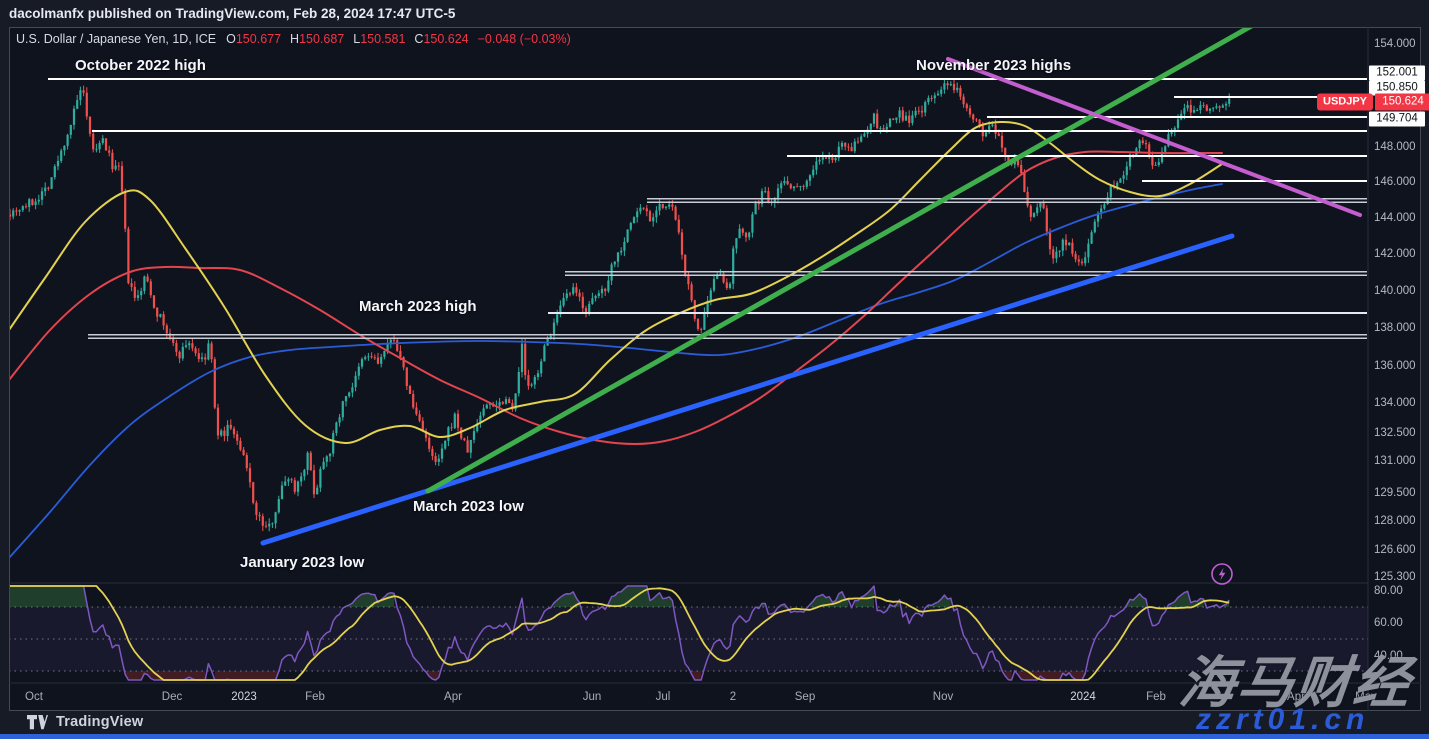 This screenshot has height=739, width=1429. What do you see at coordinates (1395, 550) in the screenshot?
I see `price-tick: 126.600` at bounding box center [1395, 550].